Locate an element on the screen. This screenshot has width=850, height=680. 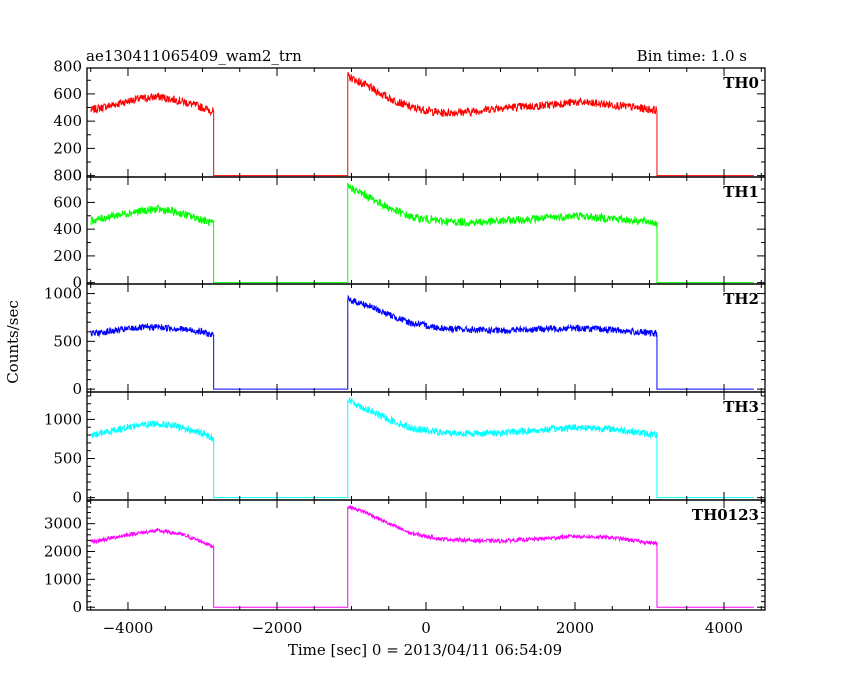
x-axis: −4000 −2000 0 2000 4000 is located at coordinates (423, 628).